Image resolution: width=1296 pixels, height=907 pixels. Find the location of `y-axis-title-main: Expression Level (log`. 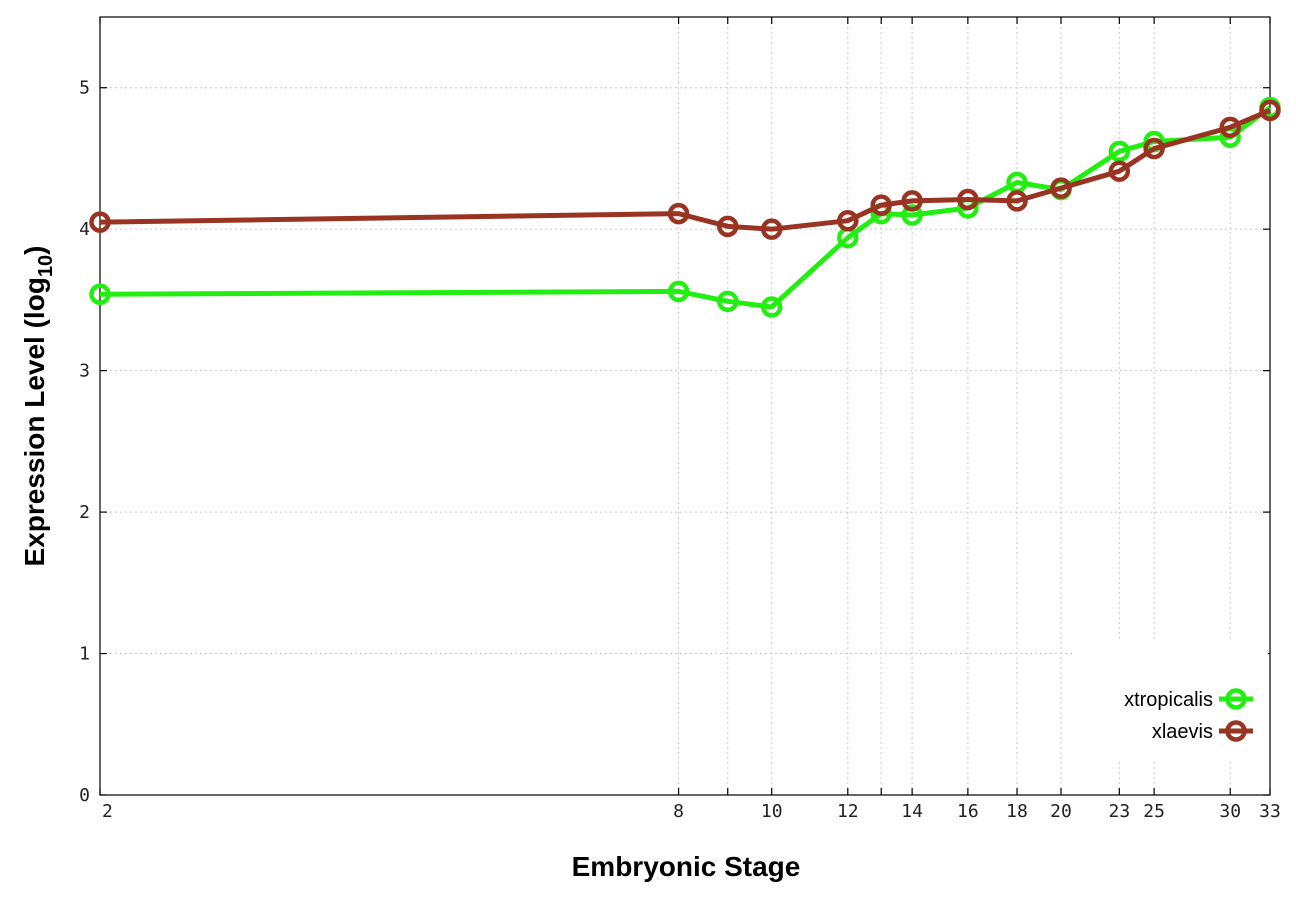

y-axis-title-main: Expression Level (log is located at coordinates (34, 421).